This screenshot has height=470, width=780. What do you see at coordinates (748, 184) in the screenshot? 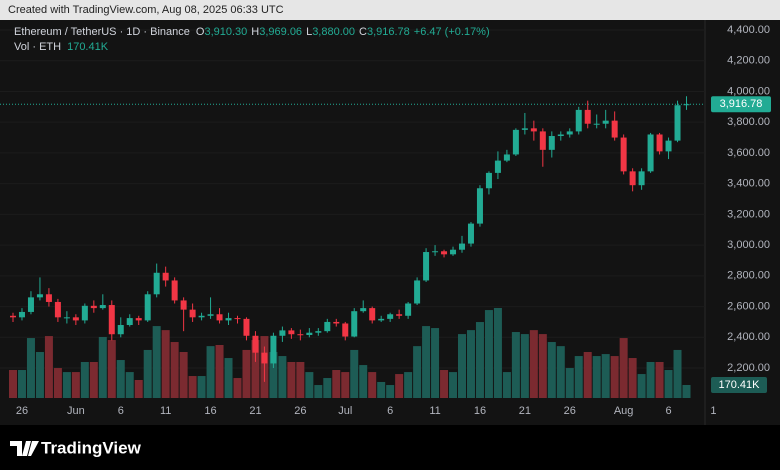
I see `y-tick-label: 3,400.00` at bounding box center [748, 184].